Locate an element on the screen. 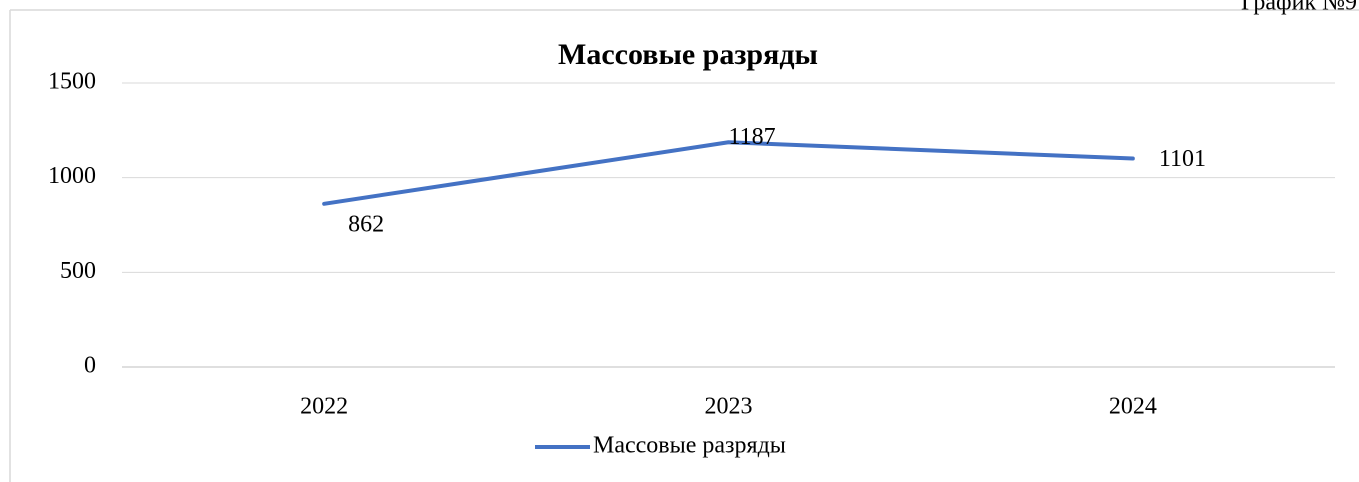 The width and height of the screenshot is (1359, 482). x-tick-label: 2024 is located at coordinates (1133, 407).